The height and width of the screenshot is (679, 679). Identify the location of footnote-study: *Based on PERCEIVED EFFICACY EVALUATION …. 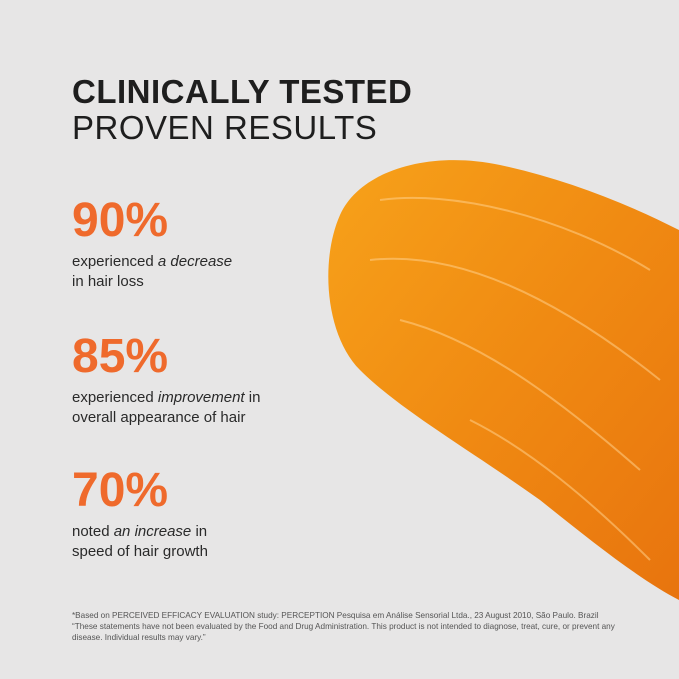
(335, 615).